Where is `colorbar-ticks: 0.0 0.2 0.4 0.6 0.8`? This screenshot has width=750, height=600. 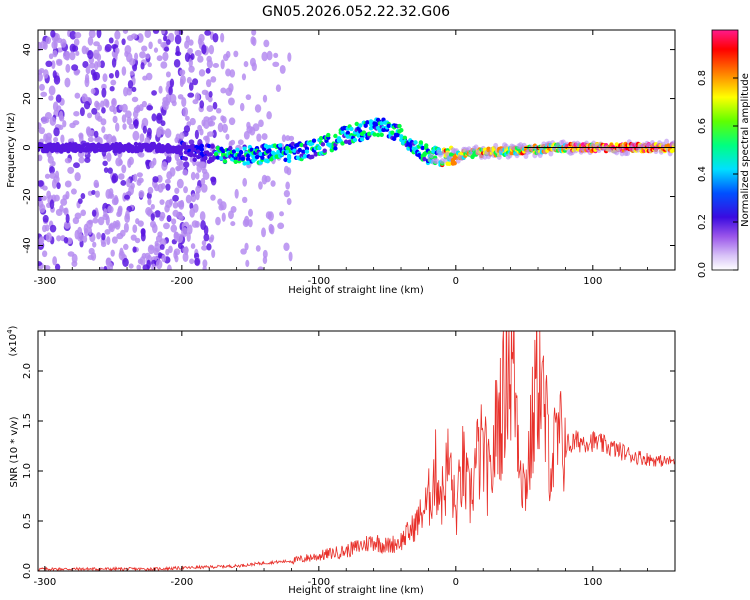
colorbar-ticks: 0.0 0.2 0.4 0.6 0.8 is located at coordinates (717, 174).